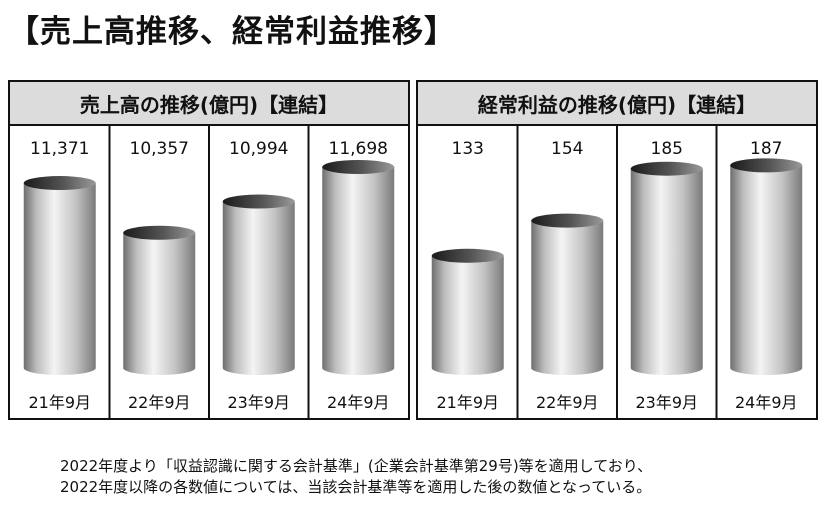 Image resolution: width=820 pixels, height=506 pixels. I want to click on page-title: 【売上高推移、経常利益推移】, so click(232, 32).